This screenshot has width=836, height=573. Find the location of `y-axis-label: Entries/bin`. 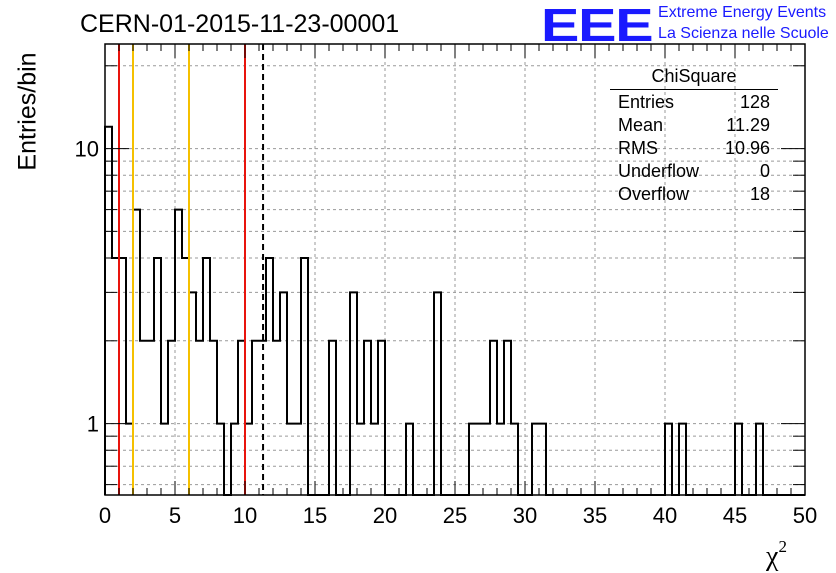

y-axis-label: Entries/bin is located at coordinates (27, 111).